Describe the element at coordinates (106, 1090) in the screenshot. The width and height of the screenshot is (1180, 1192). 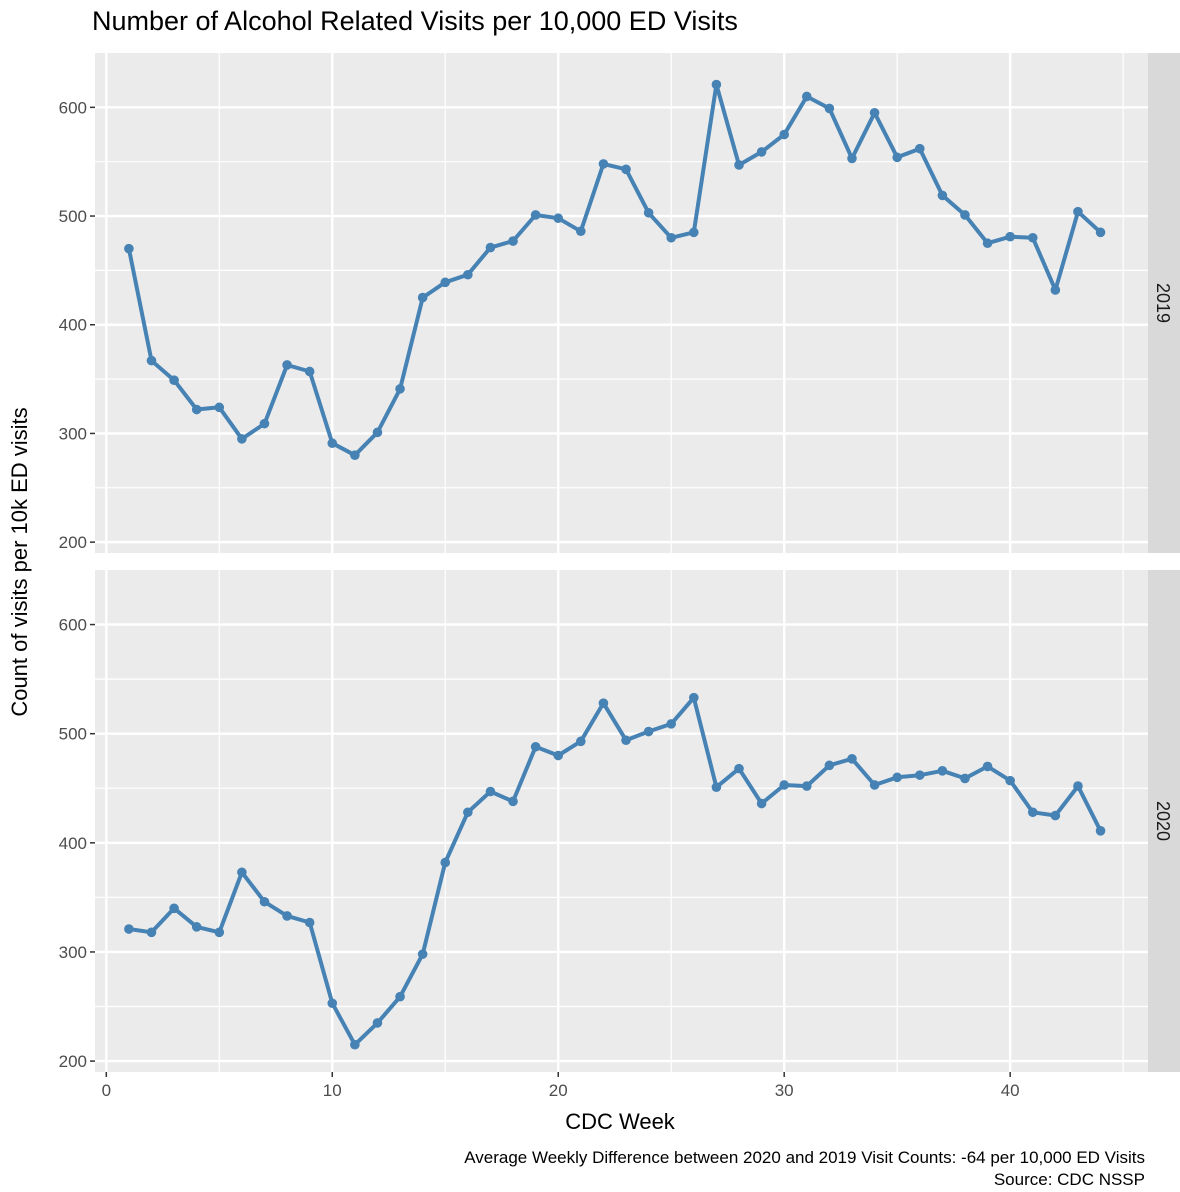
I see `x-tick-label: 0` at that location.